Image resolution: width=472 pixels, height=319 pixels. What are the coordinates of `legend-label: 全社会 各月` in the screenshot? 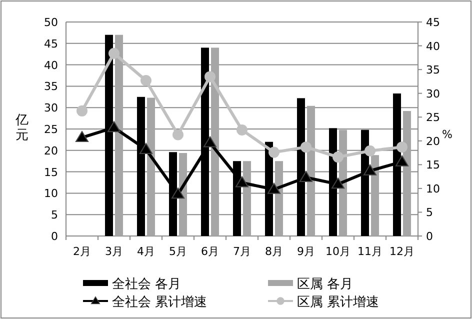 It's located at (147, 284).